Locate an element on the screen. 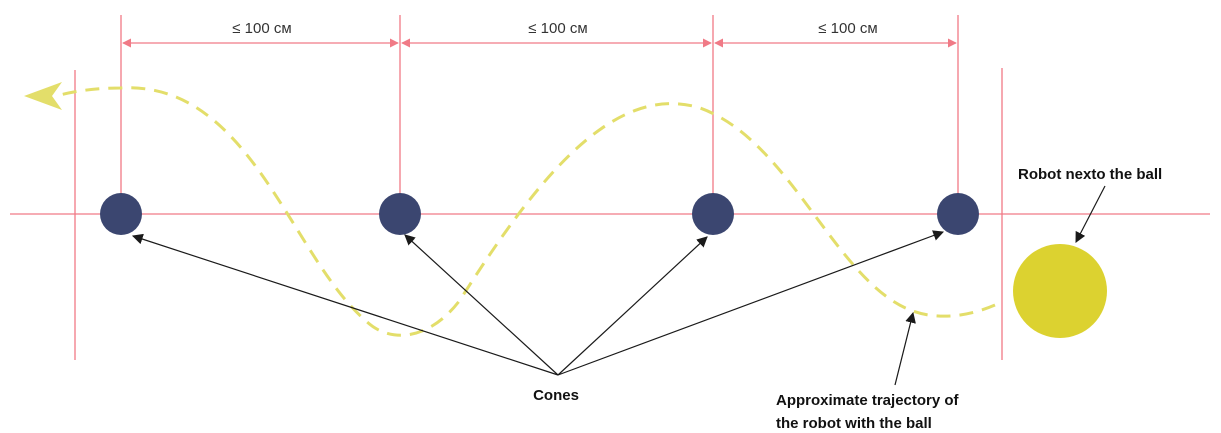 This screenshot has width=1221, height=433. robot-label: Robot nexto the ball is located at coordinates (1090, 174).